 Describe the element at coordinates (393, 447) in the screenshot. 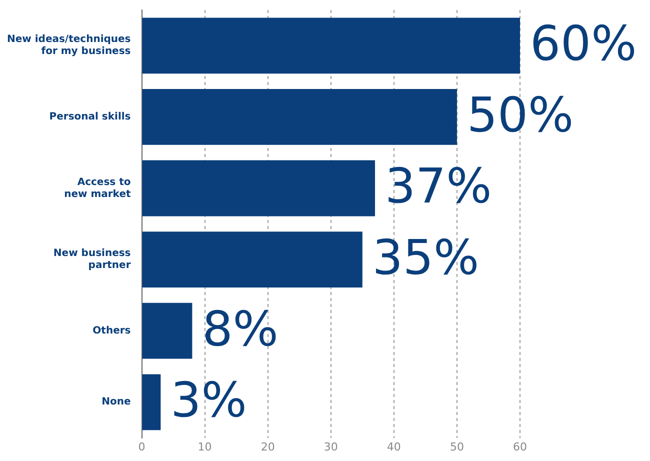

I see `x-tick-label: 40` at that location.